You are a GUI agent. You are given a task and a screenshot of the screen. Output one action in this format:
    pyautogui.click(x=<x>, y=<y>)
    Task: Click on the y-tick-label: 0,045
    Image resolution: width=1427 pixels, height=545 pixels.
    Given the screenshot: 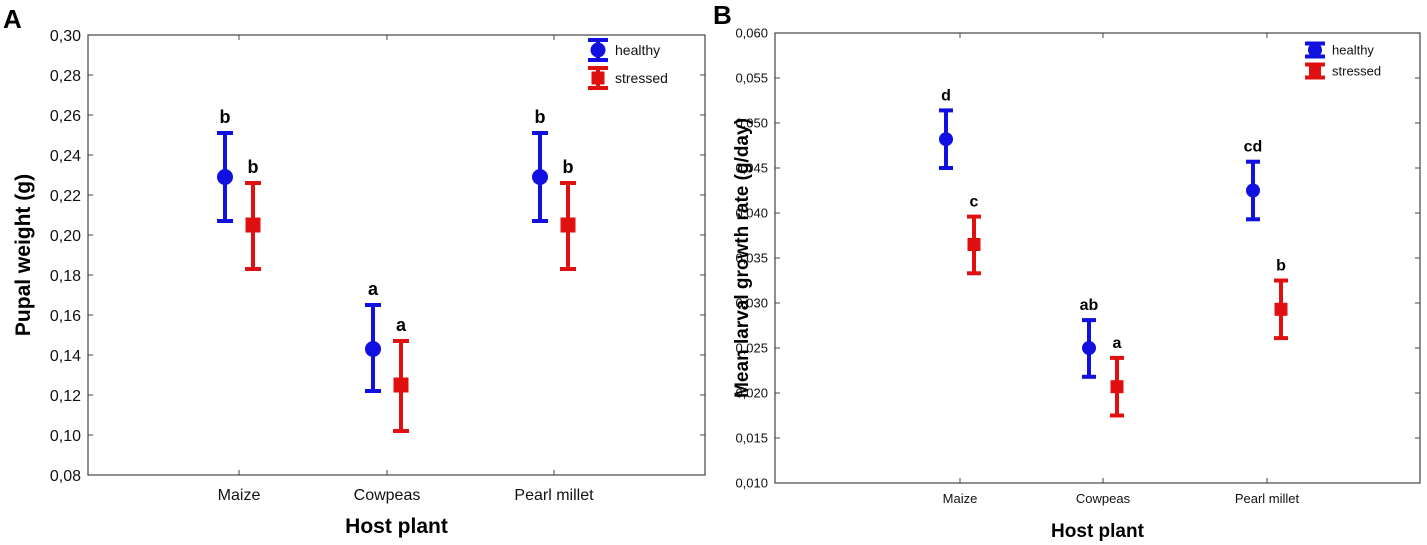 What is the action you would take?
    pyautogui.click(x=751, y=168)
    